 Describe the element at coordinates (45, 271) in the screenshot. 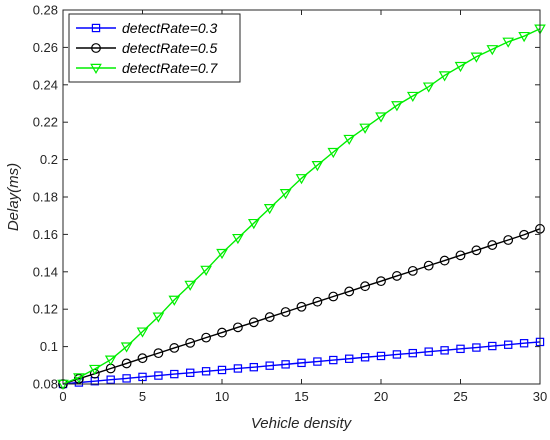

I see `y-tick-label: 0.14` at that location.